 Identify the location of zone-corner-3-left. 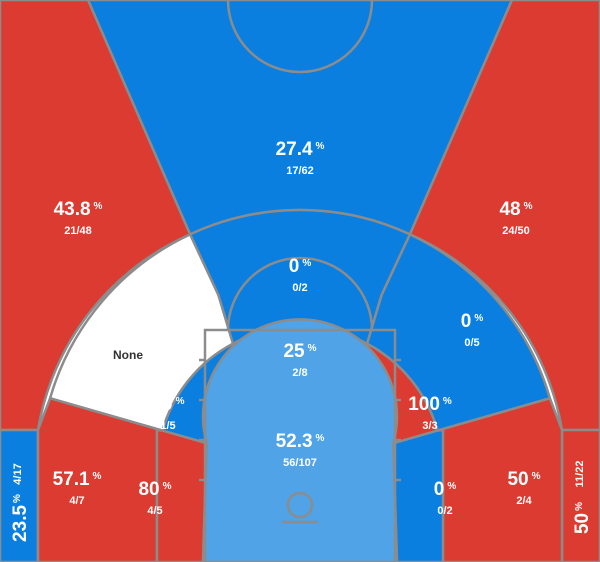
(20, 495).